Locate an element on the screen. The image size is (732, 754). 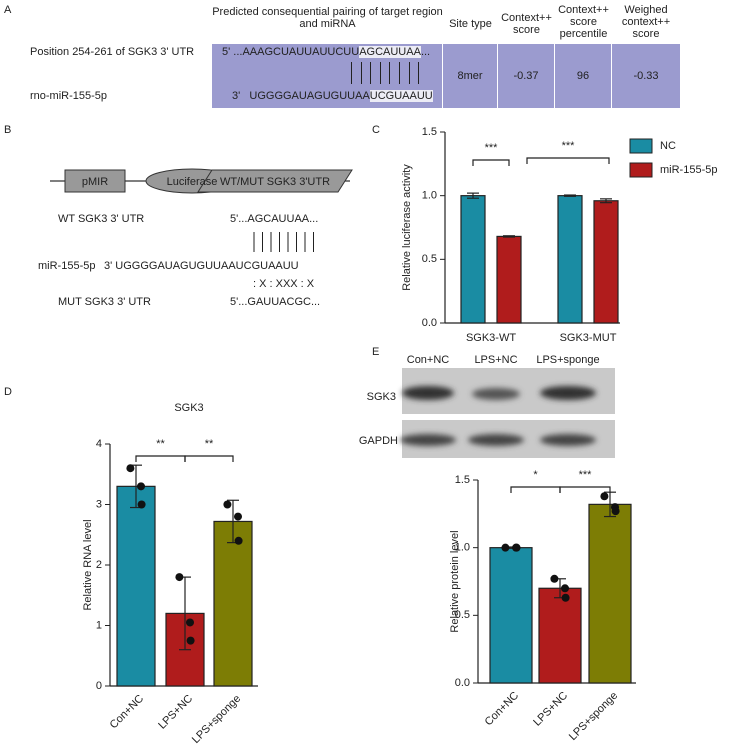
pmir-box is located at coordinates (95, 181).